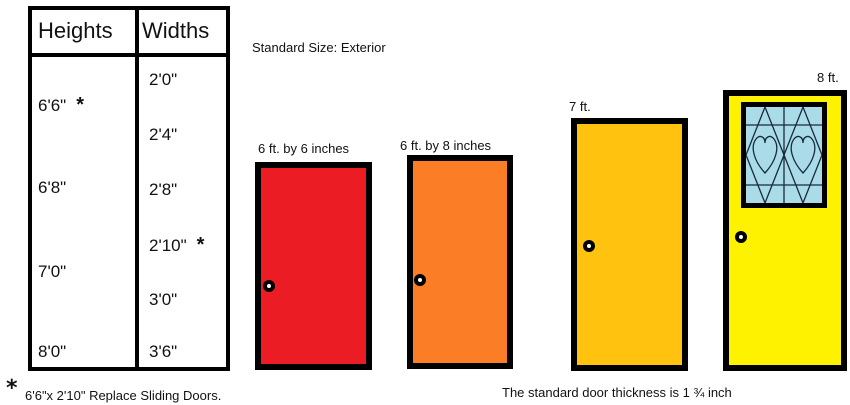 This screenshot has height=405, width=850. I want to click on window-icon, so click(784, 155).